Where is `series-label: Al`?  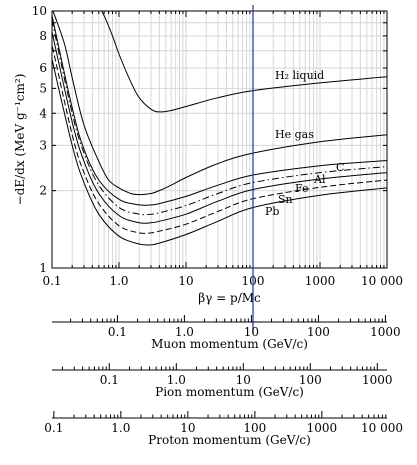 series-label: Al is located at coordinates (319, 179).